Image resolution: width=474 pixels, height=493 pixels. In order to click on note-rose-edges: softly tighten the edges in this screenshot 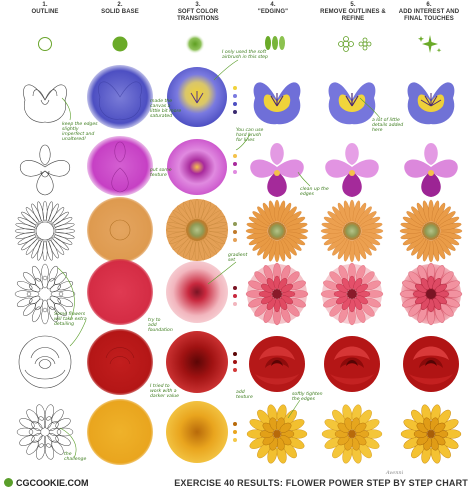, I will do `click(307, 397)`.